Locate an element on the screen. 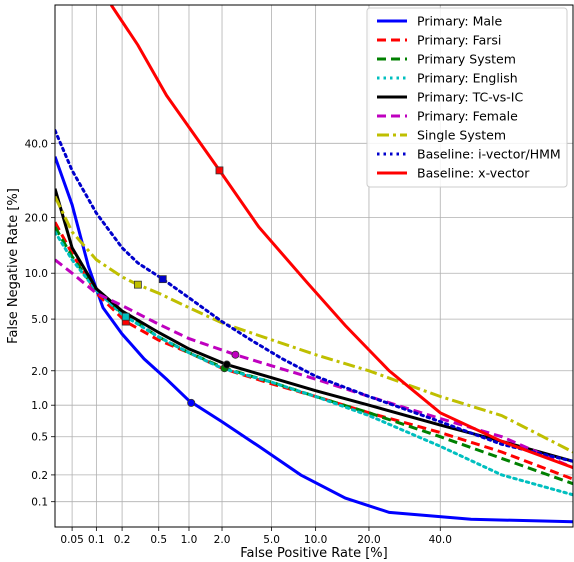 This screenshot has height=562, width=574. x-axis-label: False Positive Rate [%] is located at coordinates (313, 553).